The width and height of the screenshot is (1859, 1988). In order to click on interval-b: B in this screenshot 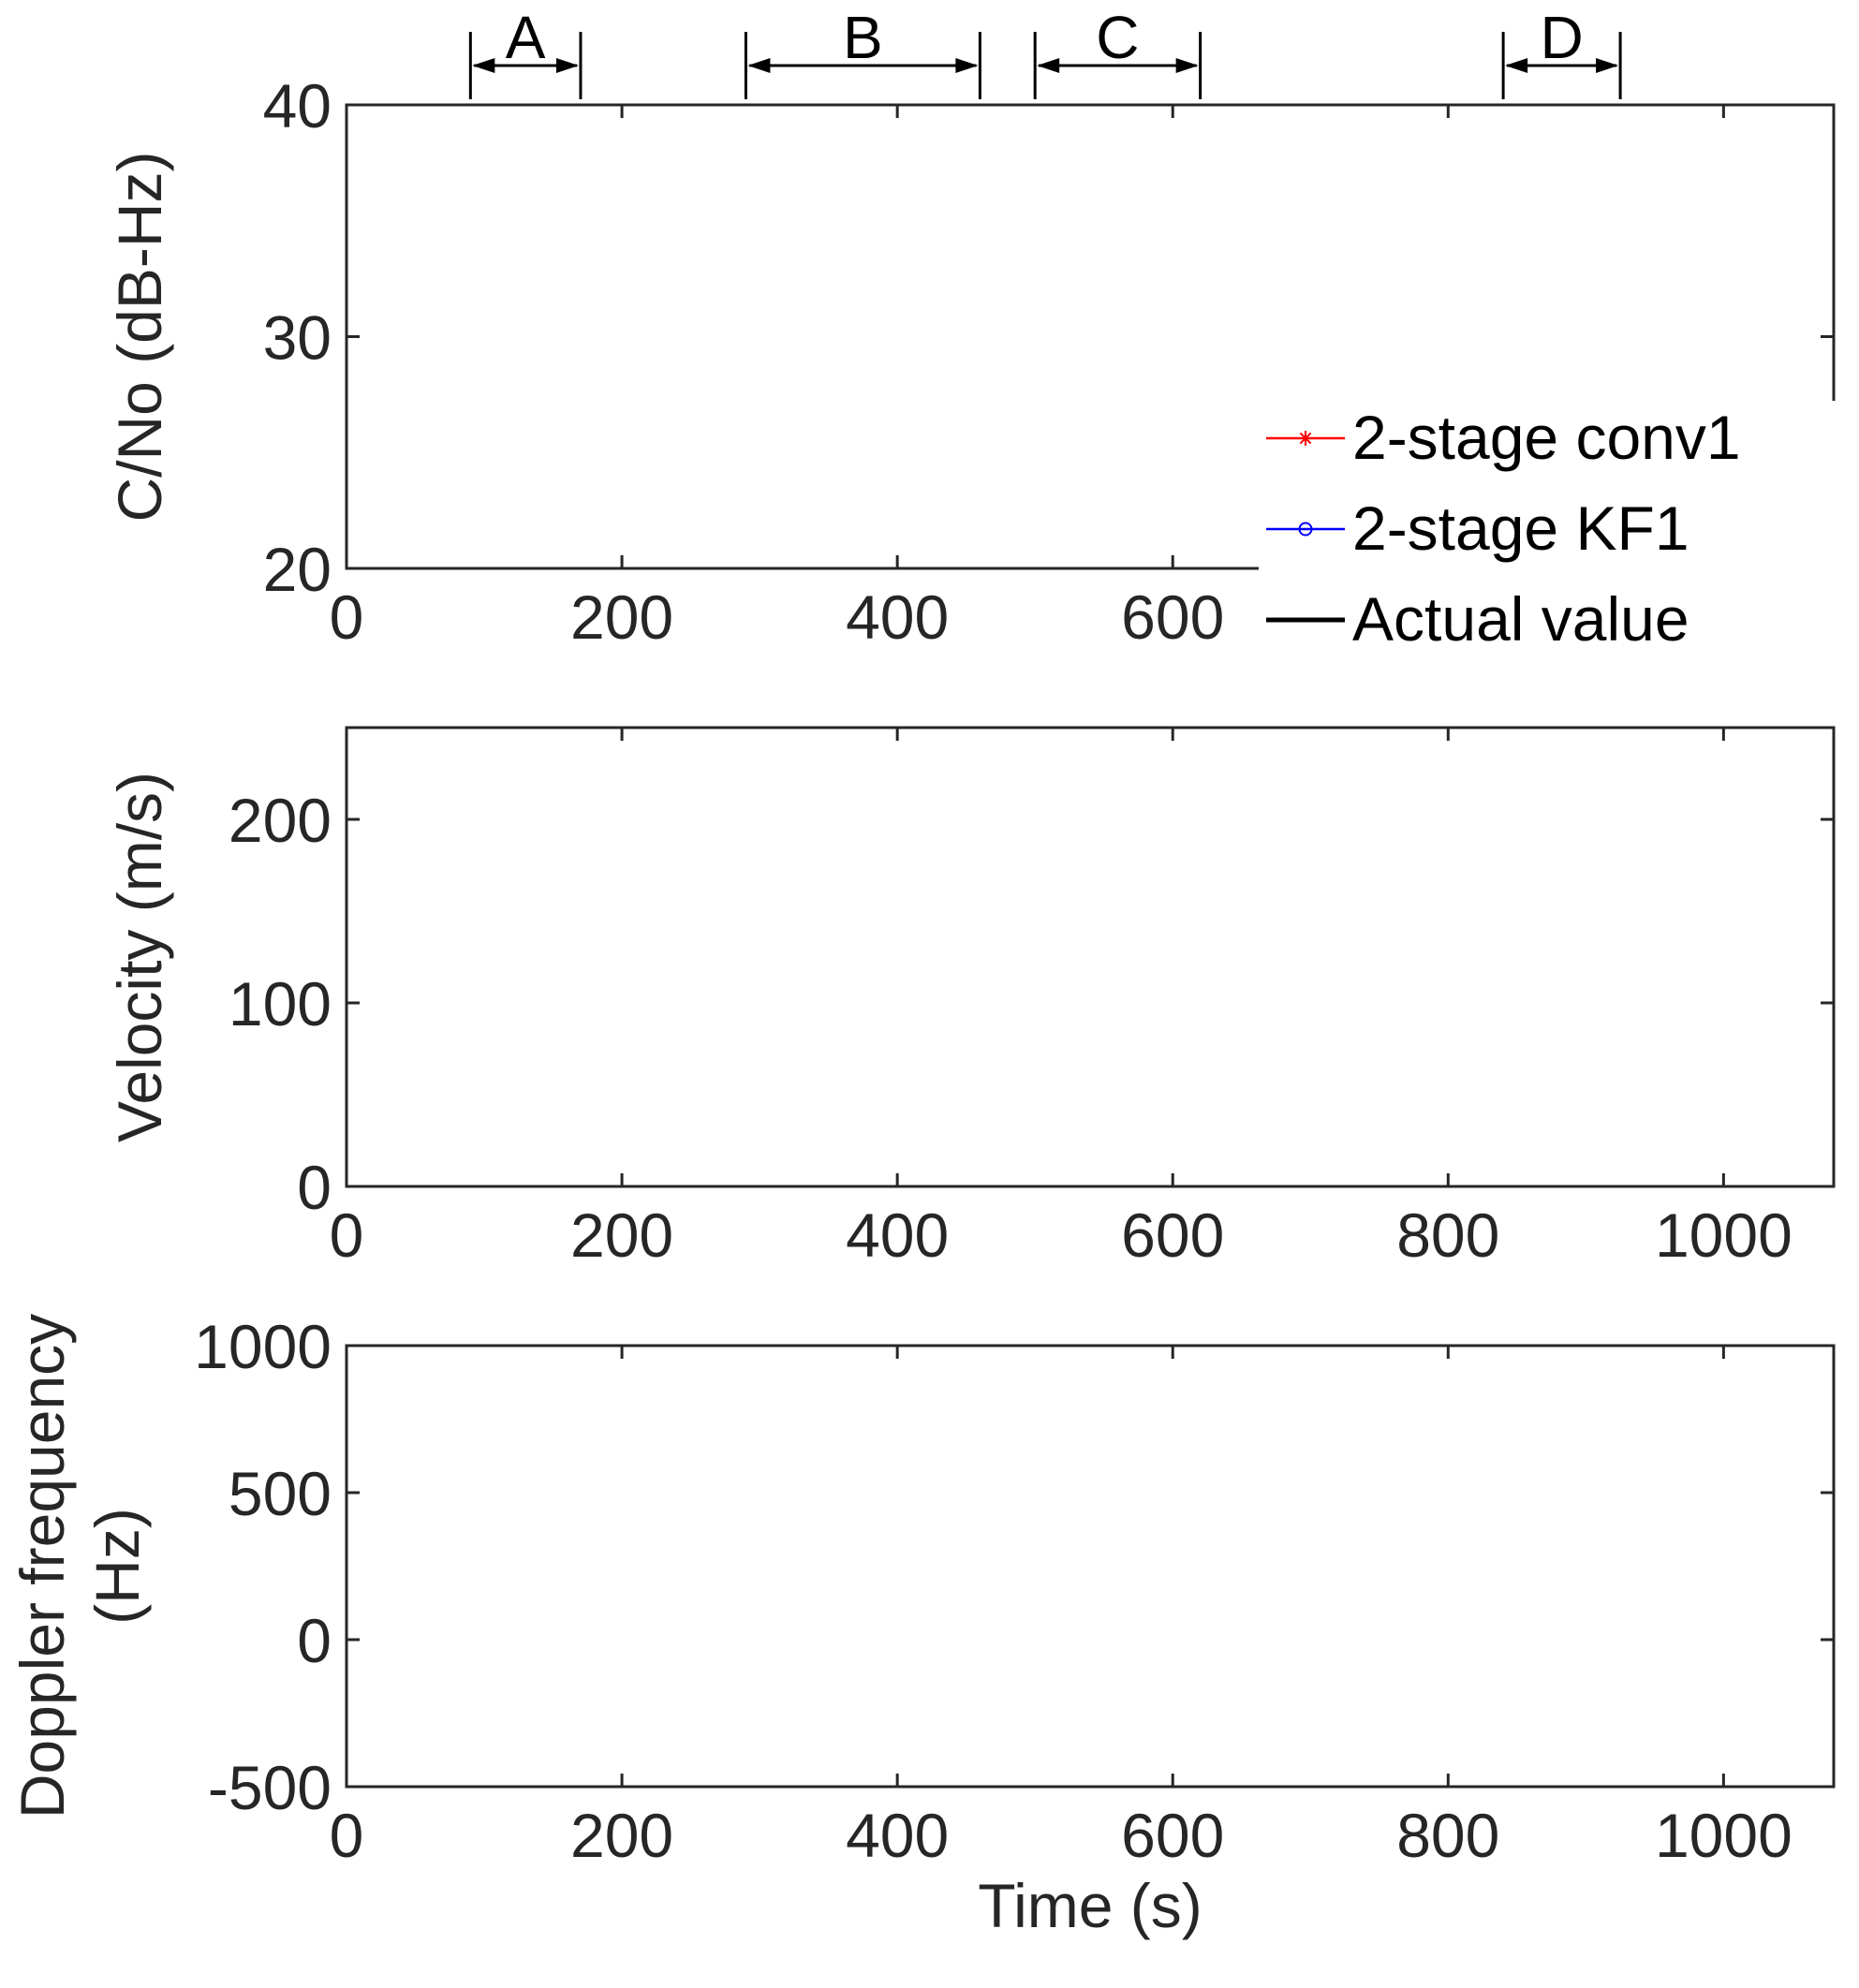, I will do `click(862, 52)`.